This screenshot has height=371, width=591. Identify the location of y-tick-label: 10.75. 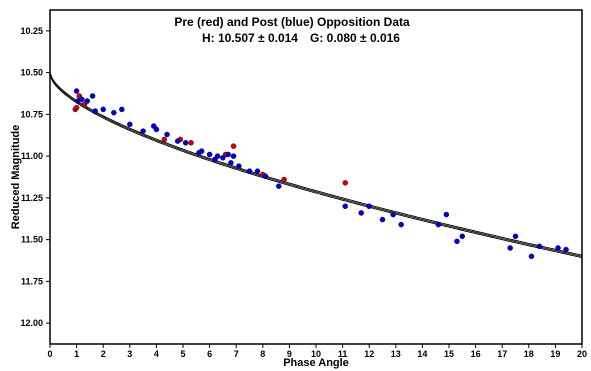
(31, 114).